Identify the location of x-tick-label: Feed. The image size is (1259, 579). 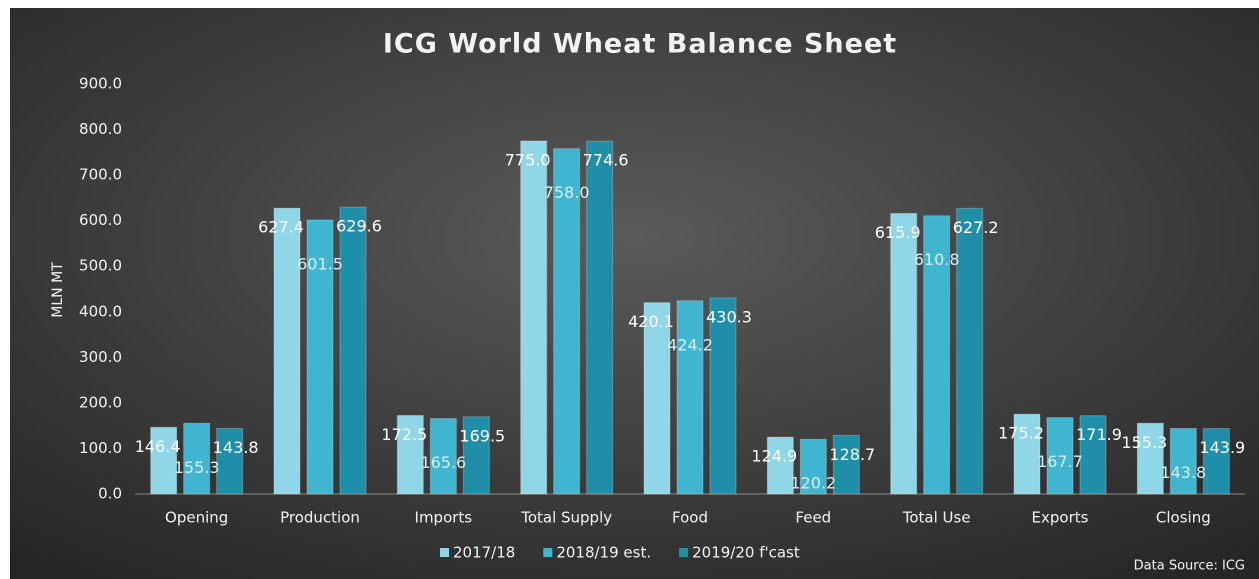
(813, 518).